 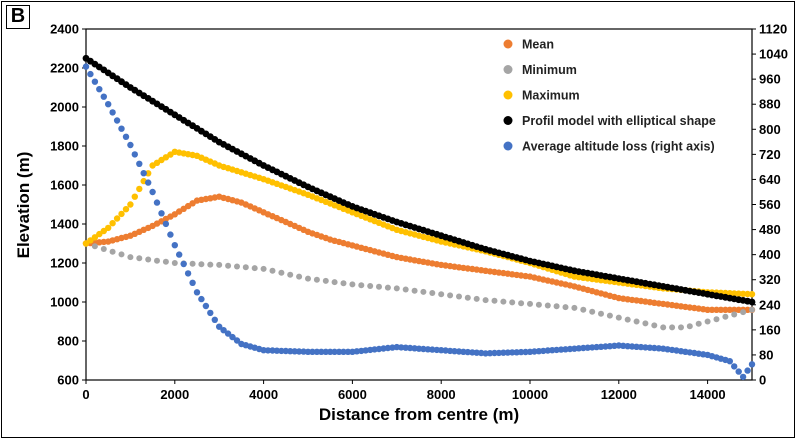 I want to click on y-tick-label: 1200, so click(x=64, y=263).